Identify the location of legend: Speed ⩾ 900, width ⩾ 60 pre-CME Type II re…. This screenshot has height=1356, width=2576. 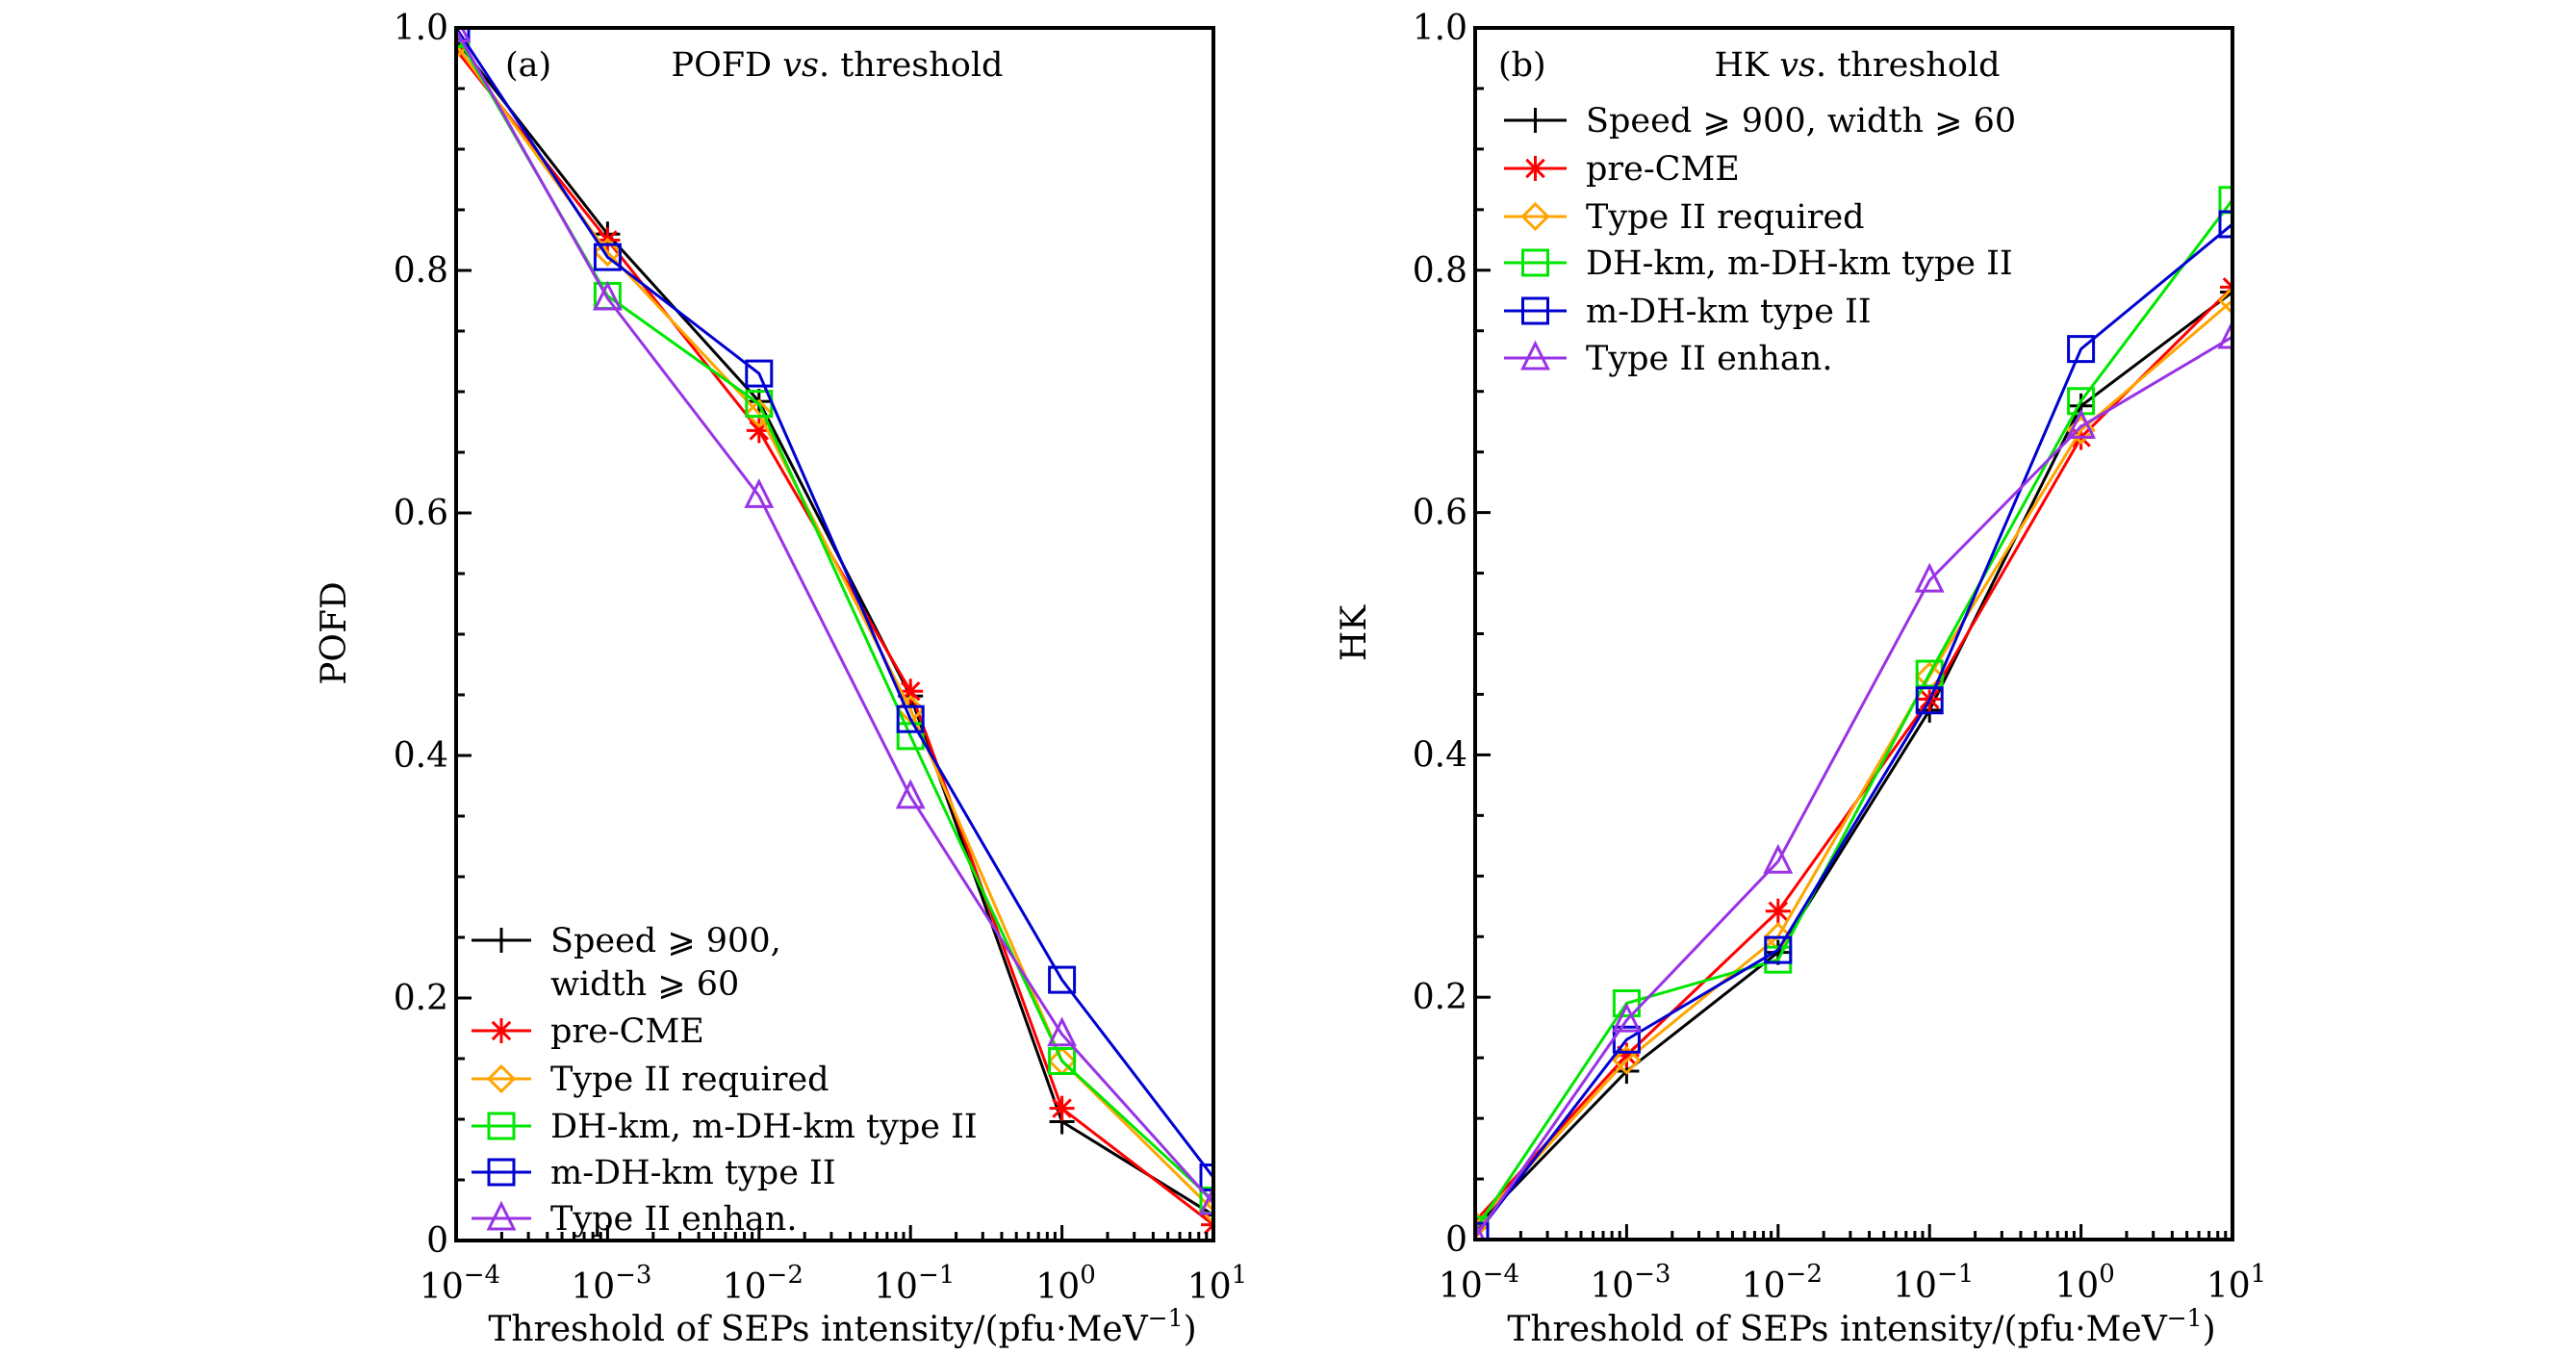
(1760, 240).